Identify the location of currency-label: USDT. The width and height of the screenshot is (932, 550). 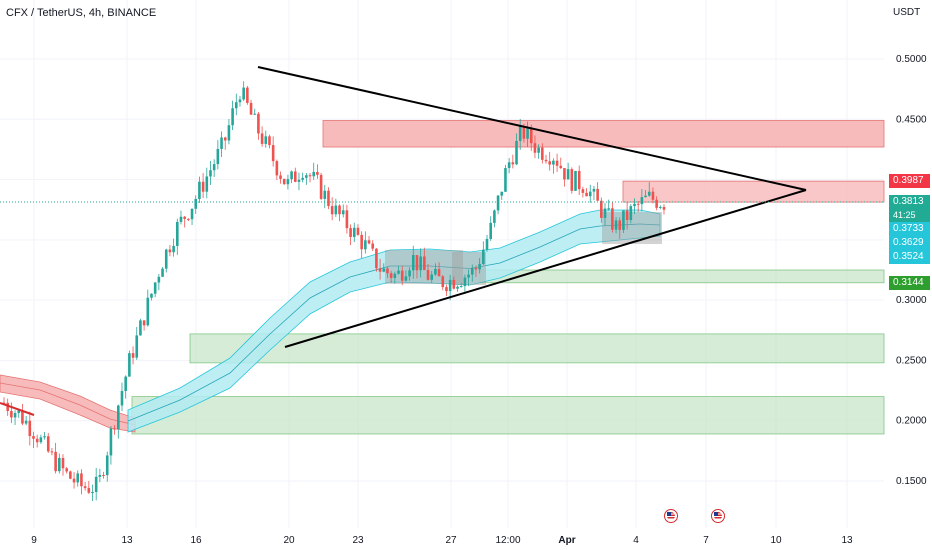
(907, 12).